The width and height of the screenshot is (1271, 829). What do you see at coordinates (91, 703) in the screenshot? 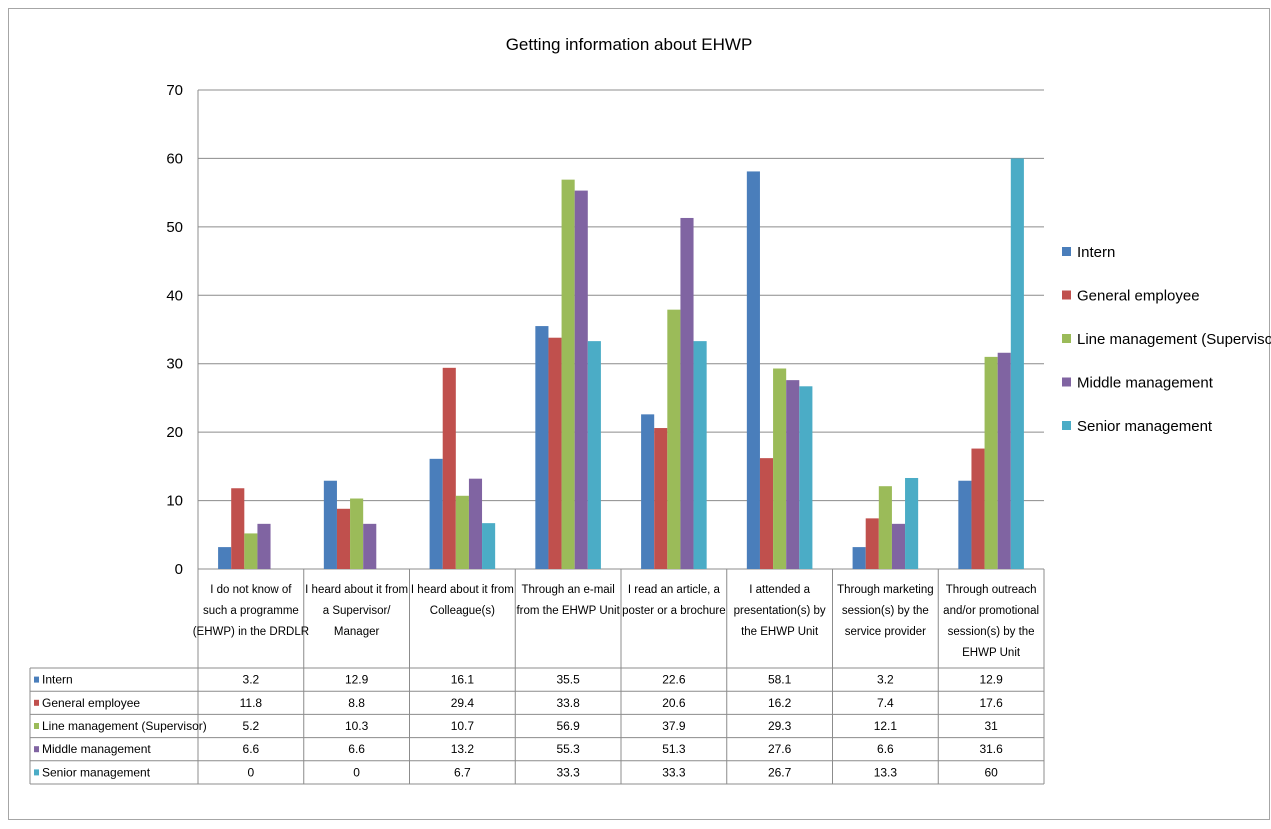
I see `table-series-name: General employee` at bounding box center [91, 703].